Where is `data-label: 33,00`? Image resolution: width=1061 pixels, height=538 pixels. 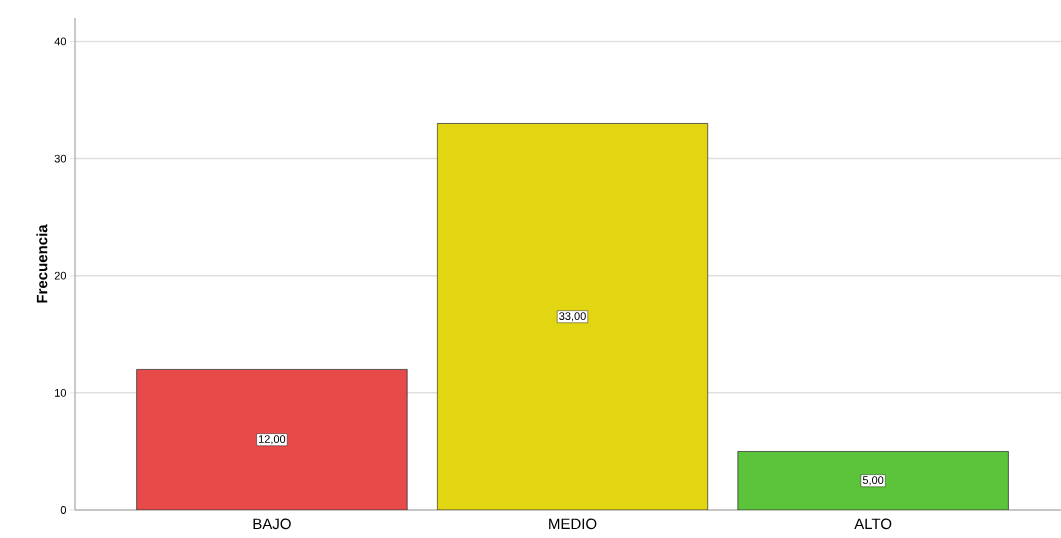 data-label: 33,00 is located at coordinates (572, 317).